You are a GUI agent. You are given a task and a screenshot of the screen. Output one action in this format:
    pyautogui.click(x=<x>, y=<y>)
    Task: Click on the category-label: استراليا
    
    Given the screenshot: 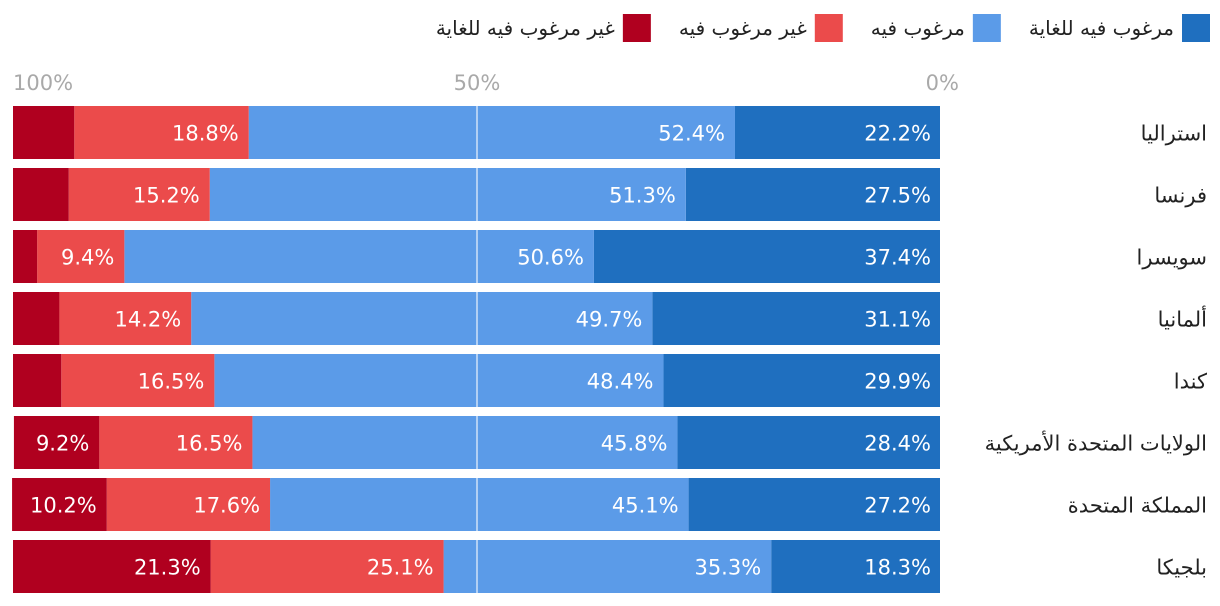 What is the action you would take?
    pyautogui.click(x=1174, y=134)
    